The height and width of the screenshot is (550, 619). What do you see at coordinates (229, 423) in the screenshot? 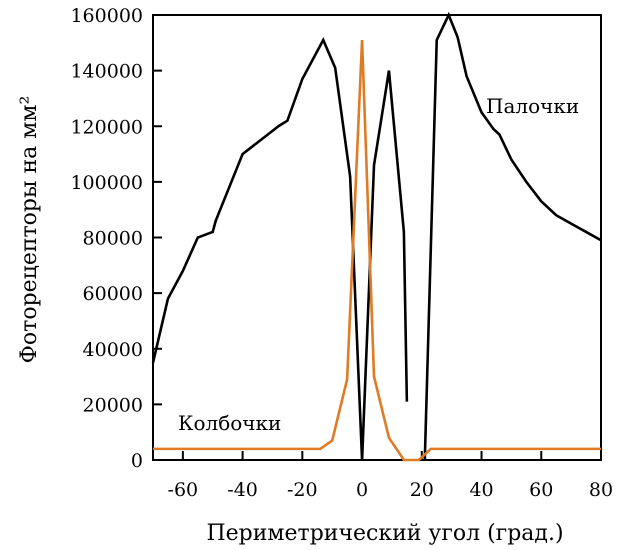
I see `series-label-cones: Колбочки` at bounding box center [229, 423].